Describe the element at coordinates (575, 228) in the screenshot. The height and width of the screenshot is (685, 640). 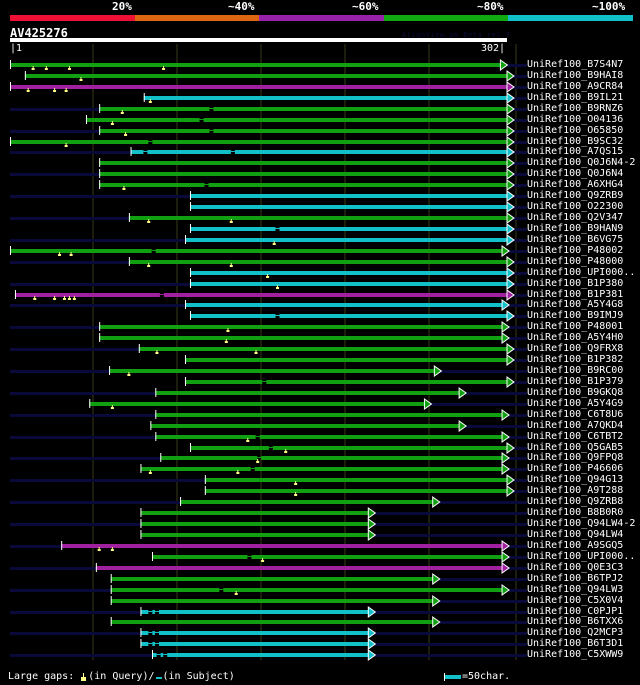
I see `hit-label: UniRef100_B9HAN9` at that location.